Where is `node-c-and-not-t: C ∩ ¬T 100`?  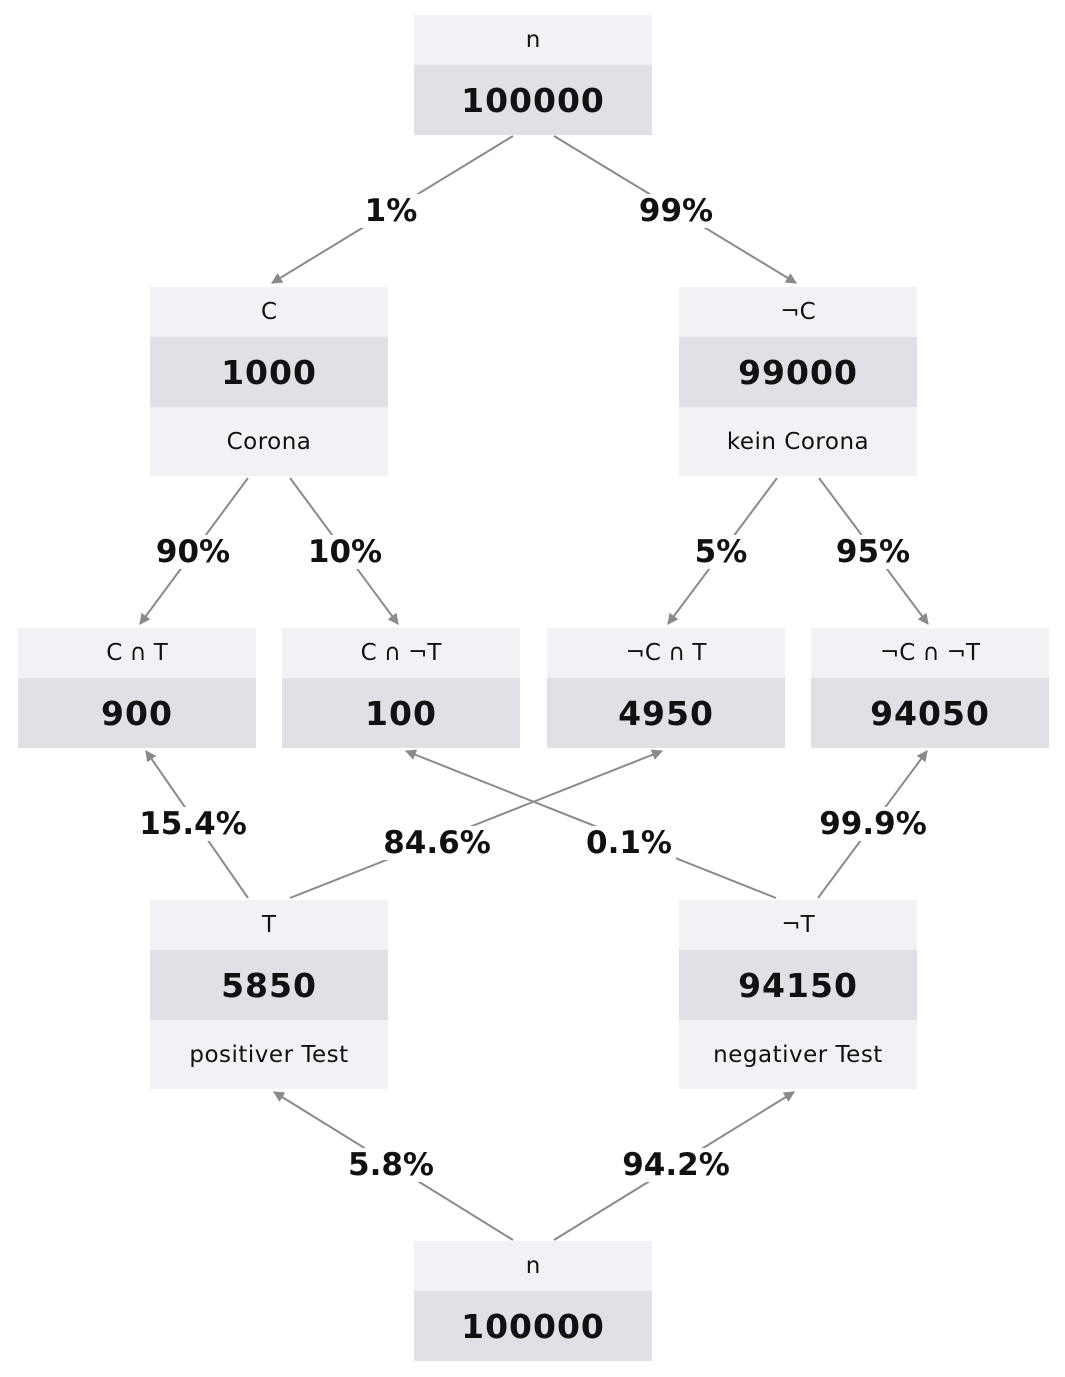 node-c-and-not-t: C ∩ ¬T 100 is located at coordinates (401, 688).